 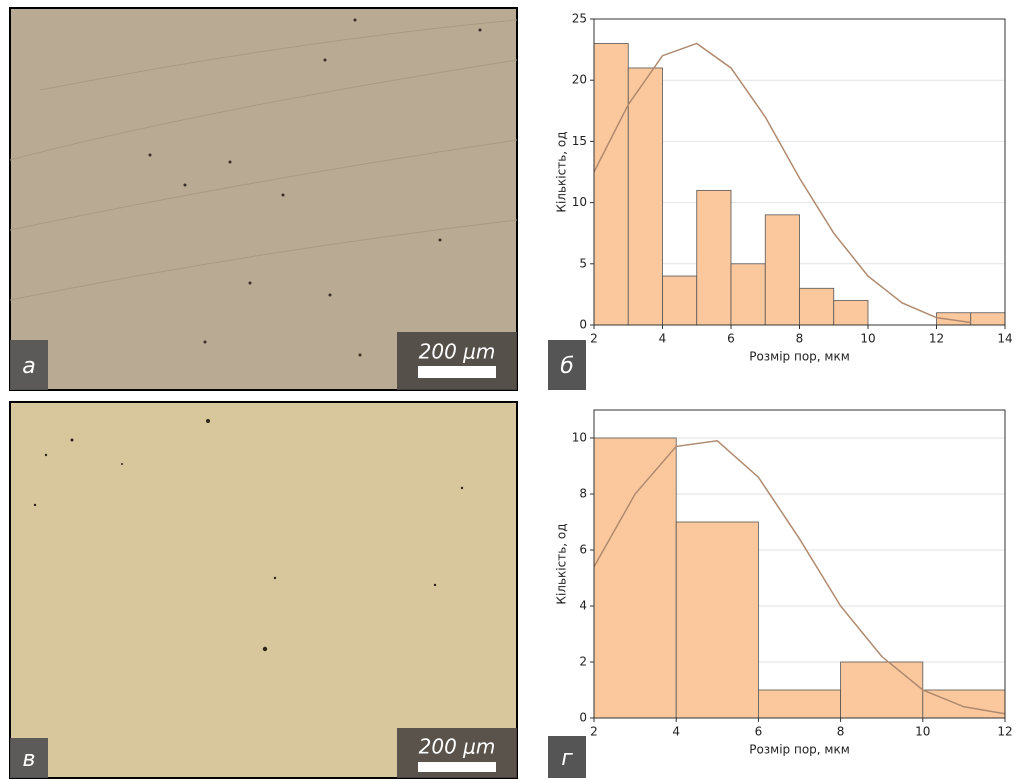 What do you see at coordinates (583, 494) in the screenshot?
I see `y-tick-label: 8` at bounding box center [583, 494].